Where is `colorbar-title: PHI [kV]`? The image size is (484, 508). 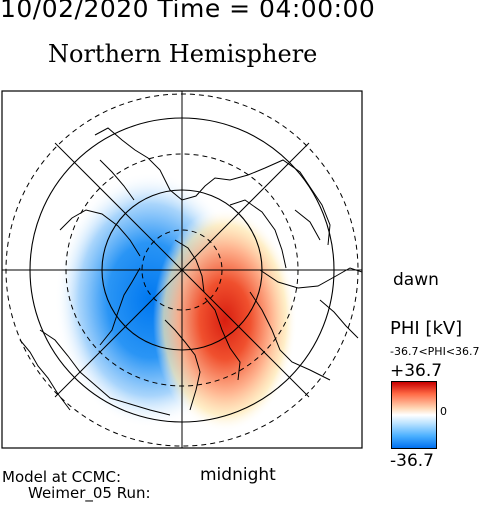 colorbar-title: PHI [kV] is located at coordinates (426, 328).